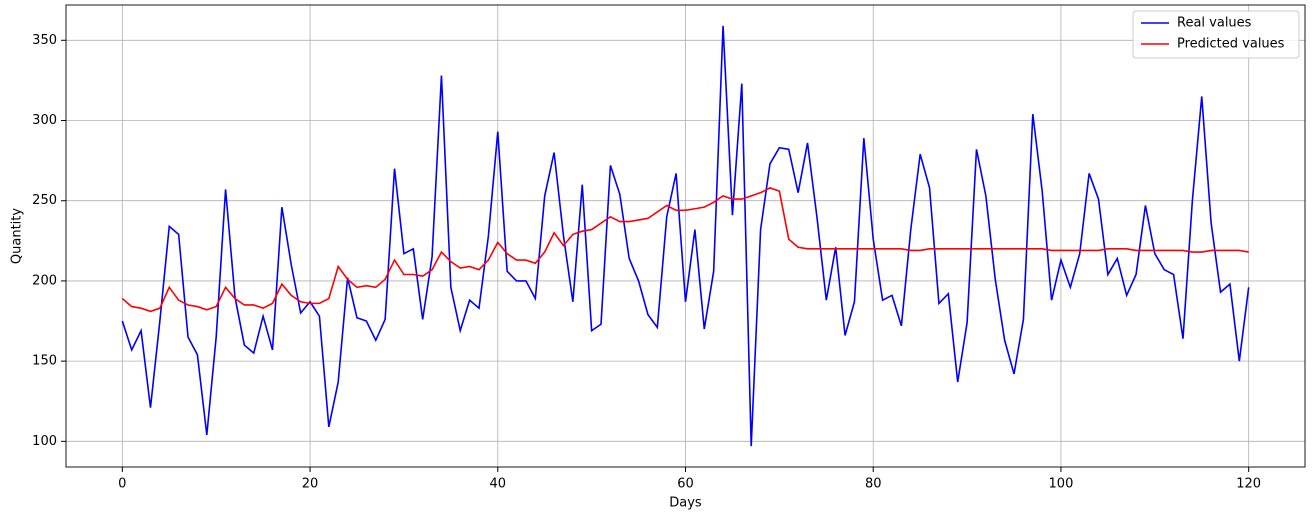 Image resolution: width=1315 pixels, height=520 pixels. What do you see at coordinates (497, 484) in the screenshot?
I see `x-tick-label: 40` at bounding box center [497, 484].